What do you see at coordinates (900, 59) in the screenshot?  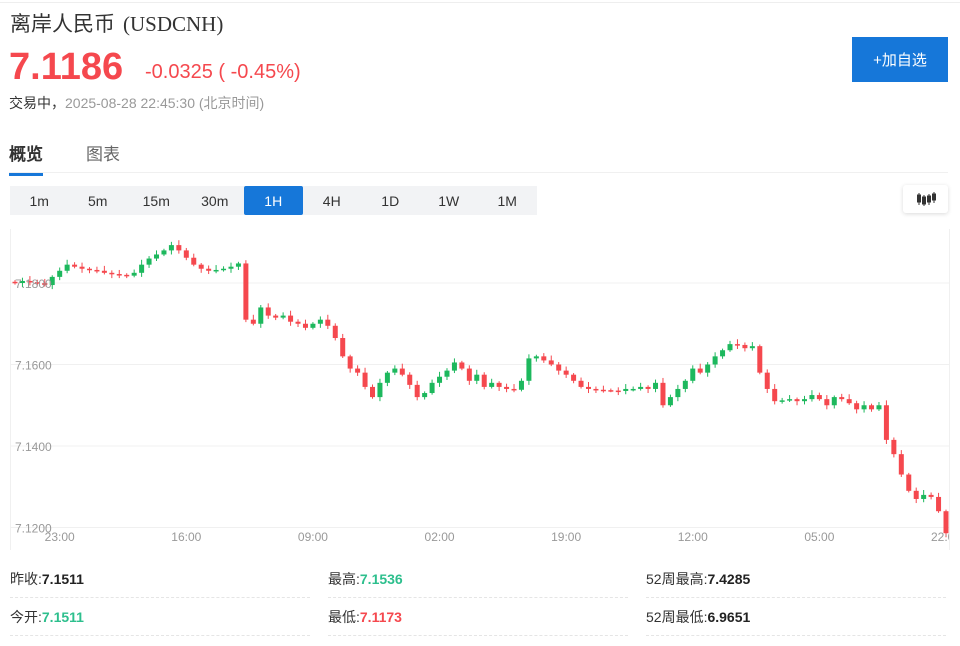 I see `add-watchlist-button: +加自选` at bounding box center [900, 59].